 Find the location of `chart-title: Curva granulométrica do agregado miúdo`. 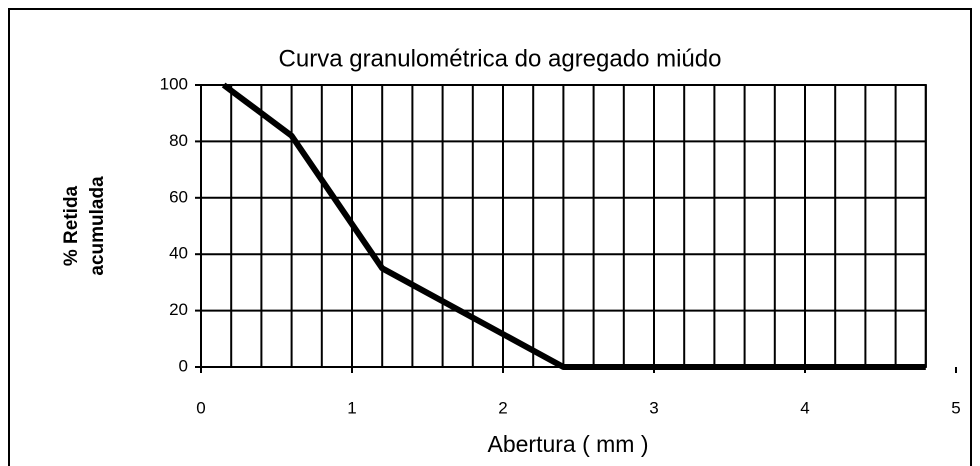

chart-title: Curva granulométrica do agregado miúdo is located at coordinates (500, 58).